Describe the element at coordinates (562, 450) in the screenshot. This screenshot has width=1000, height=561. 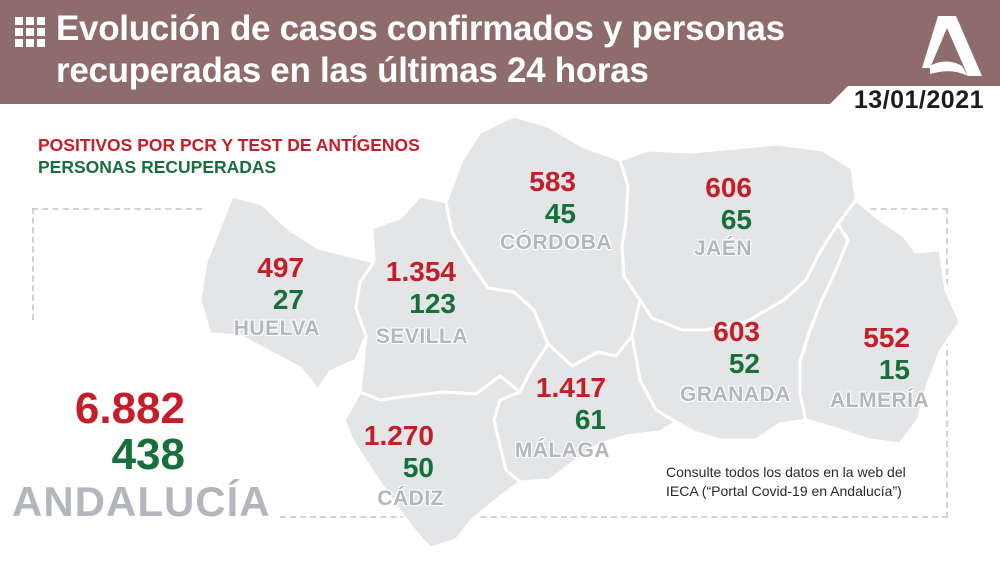
I see `province-name: MÁLAGA` at that location.